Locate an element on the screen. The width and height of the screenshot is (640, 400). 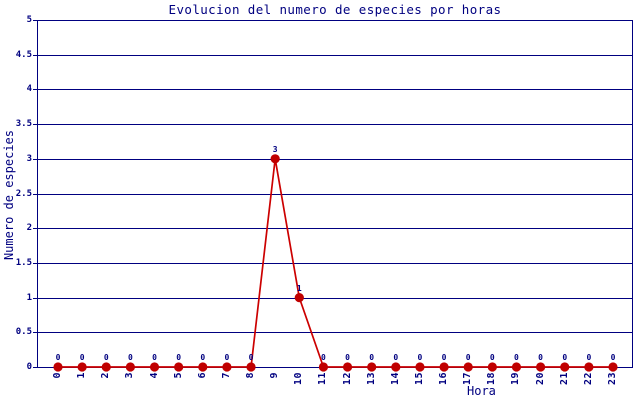
y-tick-label: 4 is located at coordinates (29, 89).